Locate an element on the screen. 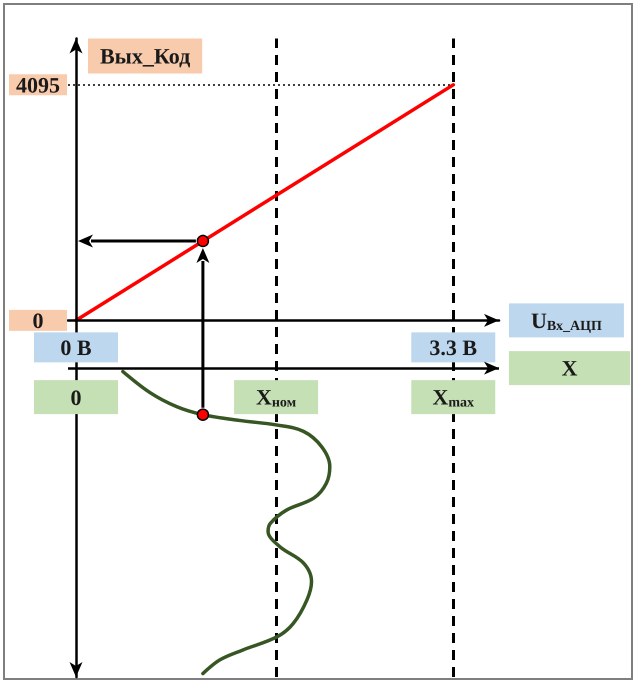 This screenshot has width=634, height=682. line-series is located at coordinates (226, 523).